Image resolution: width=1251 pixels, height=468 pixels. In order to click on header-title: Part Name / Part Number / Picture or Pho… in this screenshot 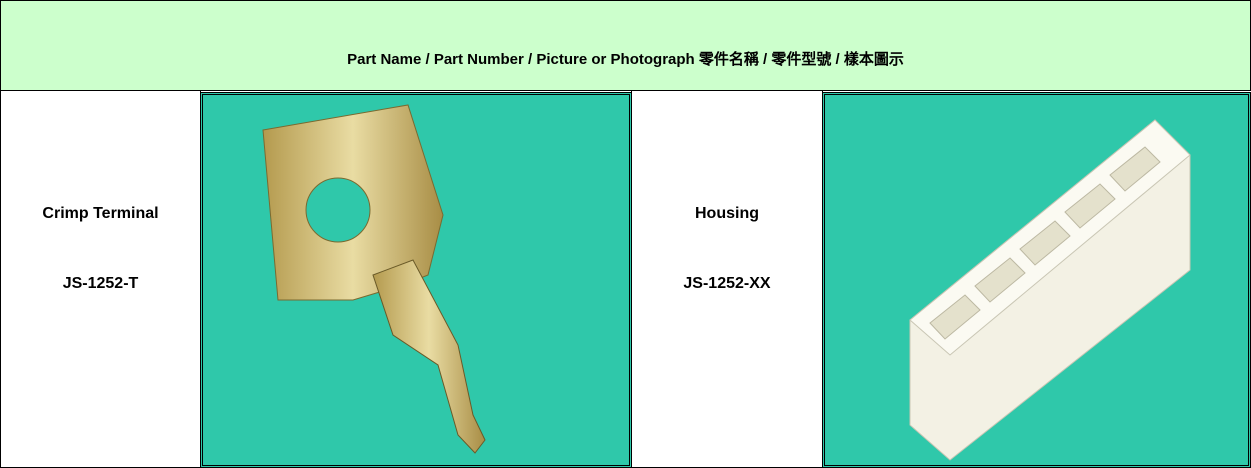, I will do `click(625, 59)`.